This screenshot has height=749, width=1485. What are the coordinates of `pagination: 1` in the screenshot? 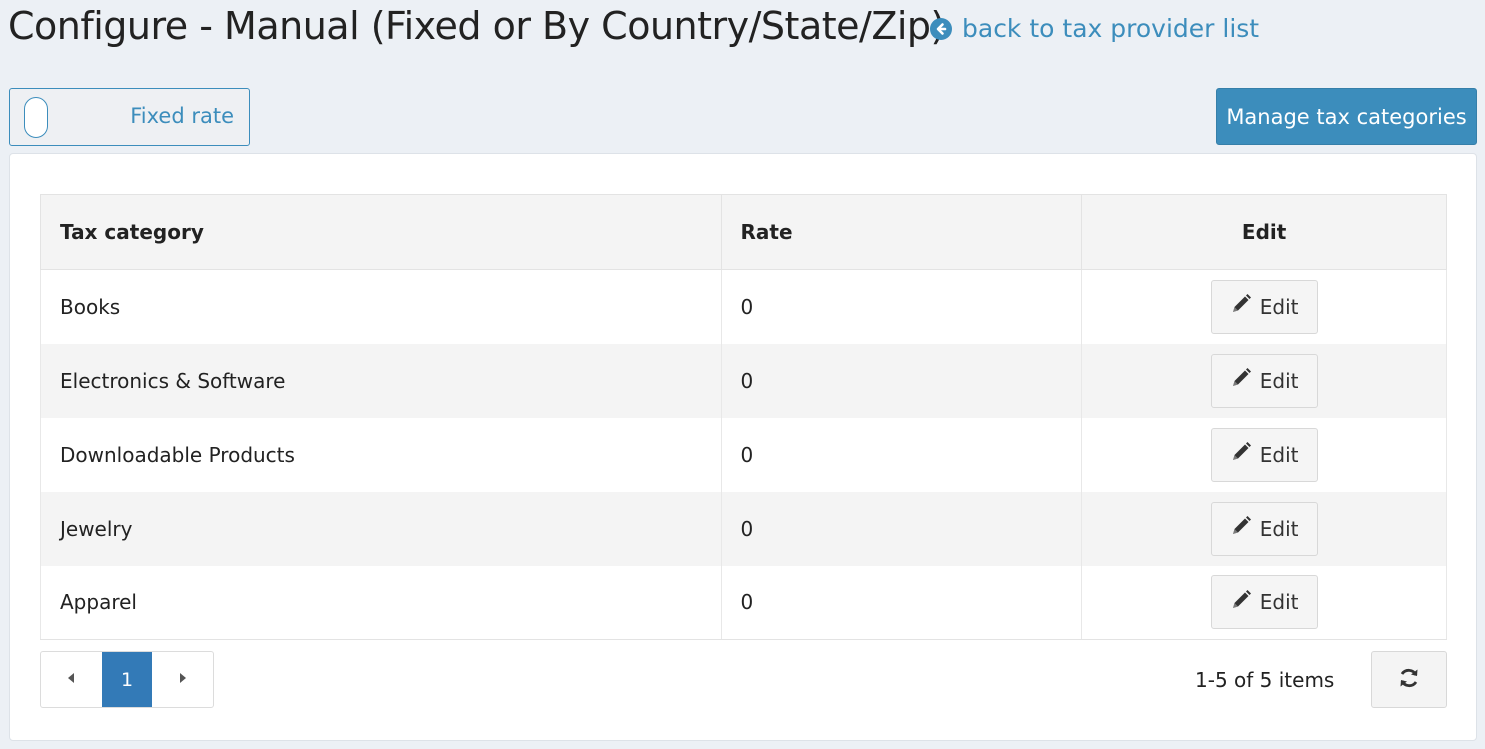 It's located at (127, 679).